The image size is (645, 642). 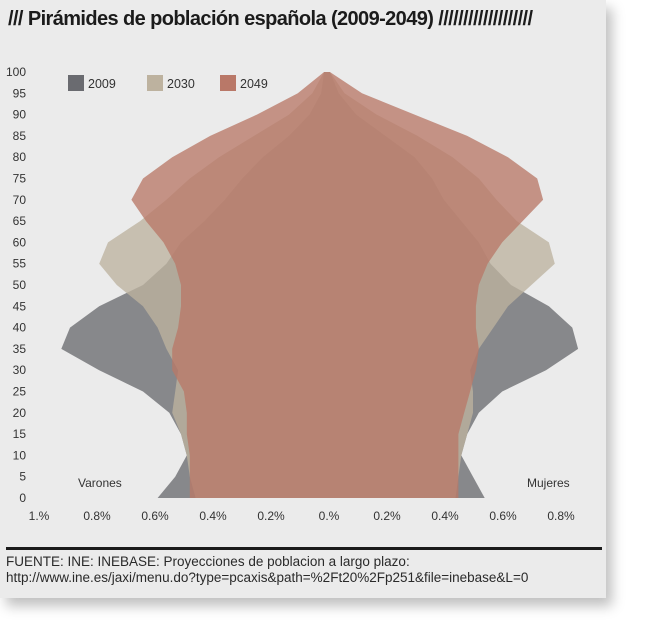 What do you see at coordinates (102, 84) in the screenshot?
I see `legend-label-2009: 2009` at bounding box center [102, 84].